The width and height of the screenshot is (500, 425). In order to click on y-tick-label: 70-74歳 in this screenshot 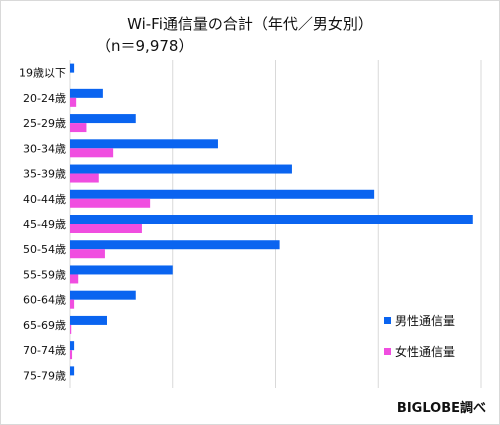, I will do `click(44, 350)`.